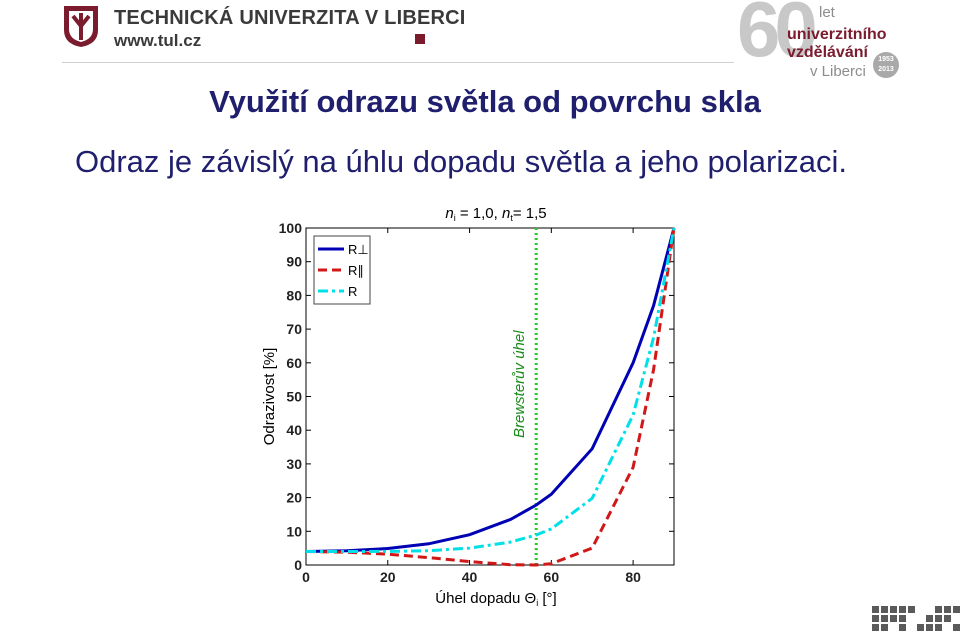 This screenshot has height=636, width=960. I want to click on legend-label: R⊥, so click(358, 249).